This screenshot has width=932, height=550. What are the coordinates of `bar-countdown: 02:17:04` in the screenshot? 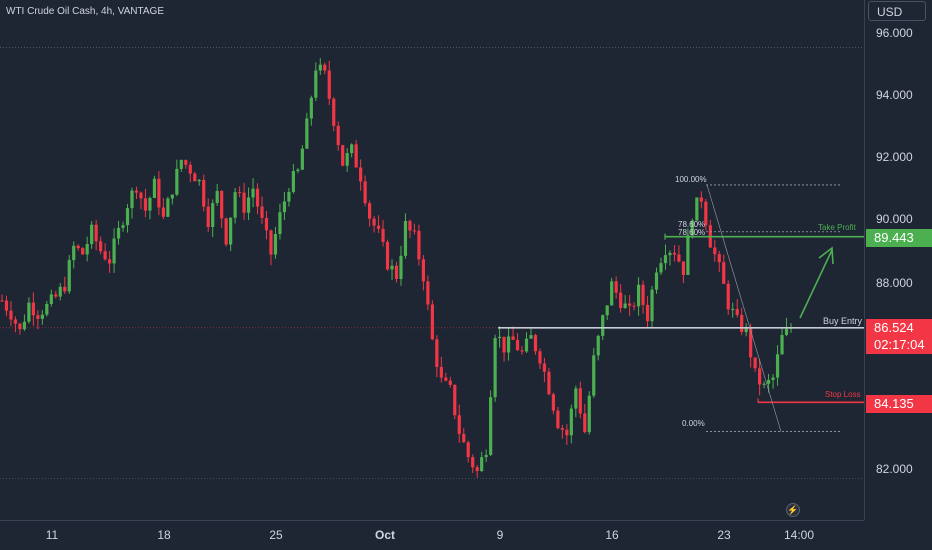 It's located at (899, 345).